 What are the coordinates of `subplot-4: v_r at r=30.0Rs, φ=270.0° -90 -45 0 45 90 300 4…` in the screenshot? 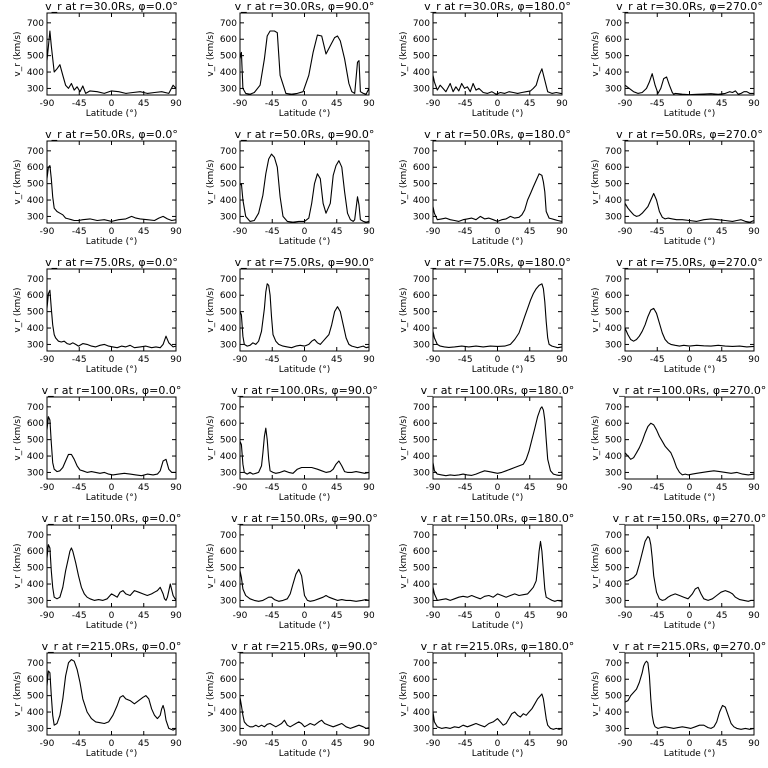 It's located at (677, 59).